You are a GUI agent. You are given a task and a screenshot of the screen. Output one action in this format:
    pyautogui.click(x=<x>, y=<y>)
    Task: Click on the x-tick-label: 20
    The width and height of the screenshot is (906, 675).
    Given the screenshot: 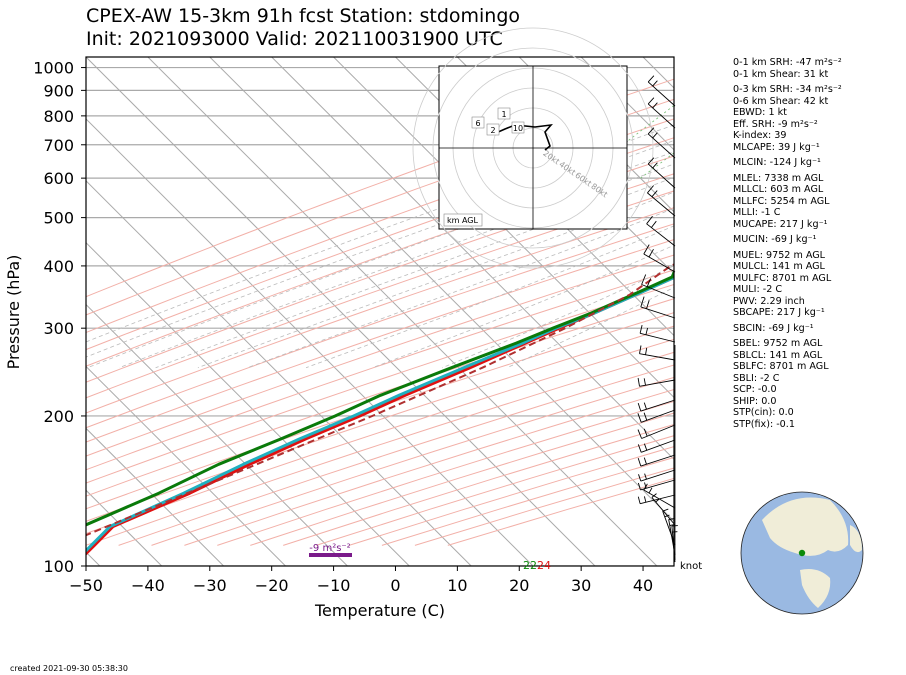 What is the action you would take?
    pyautogui.click(x=519, y=585)
    